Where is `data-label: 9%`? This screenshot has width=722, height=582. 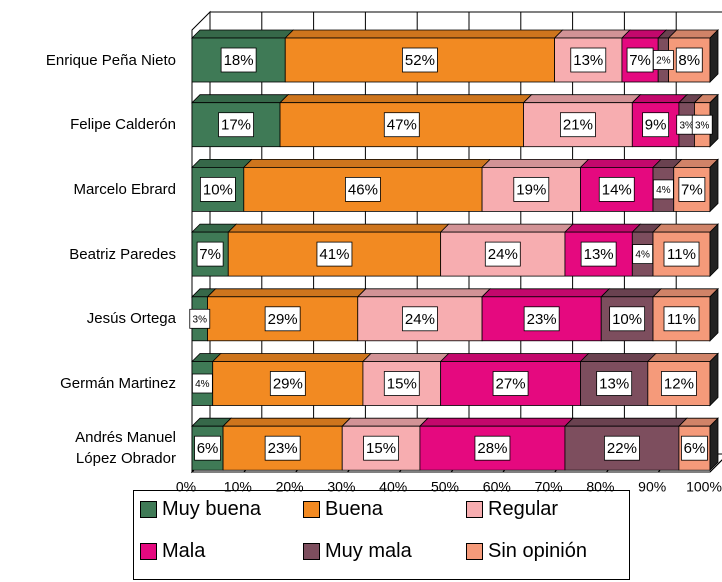 data-label: 9% is located at coordinates (656, 125).